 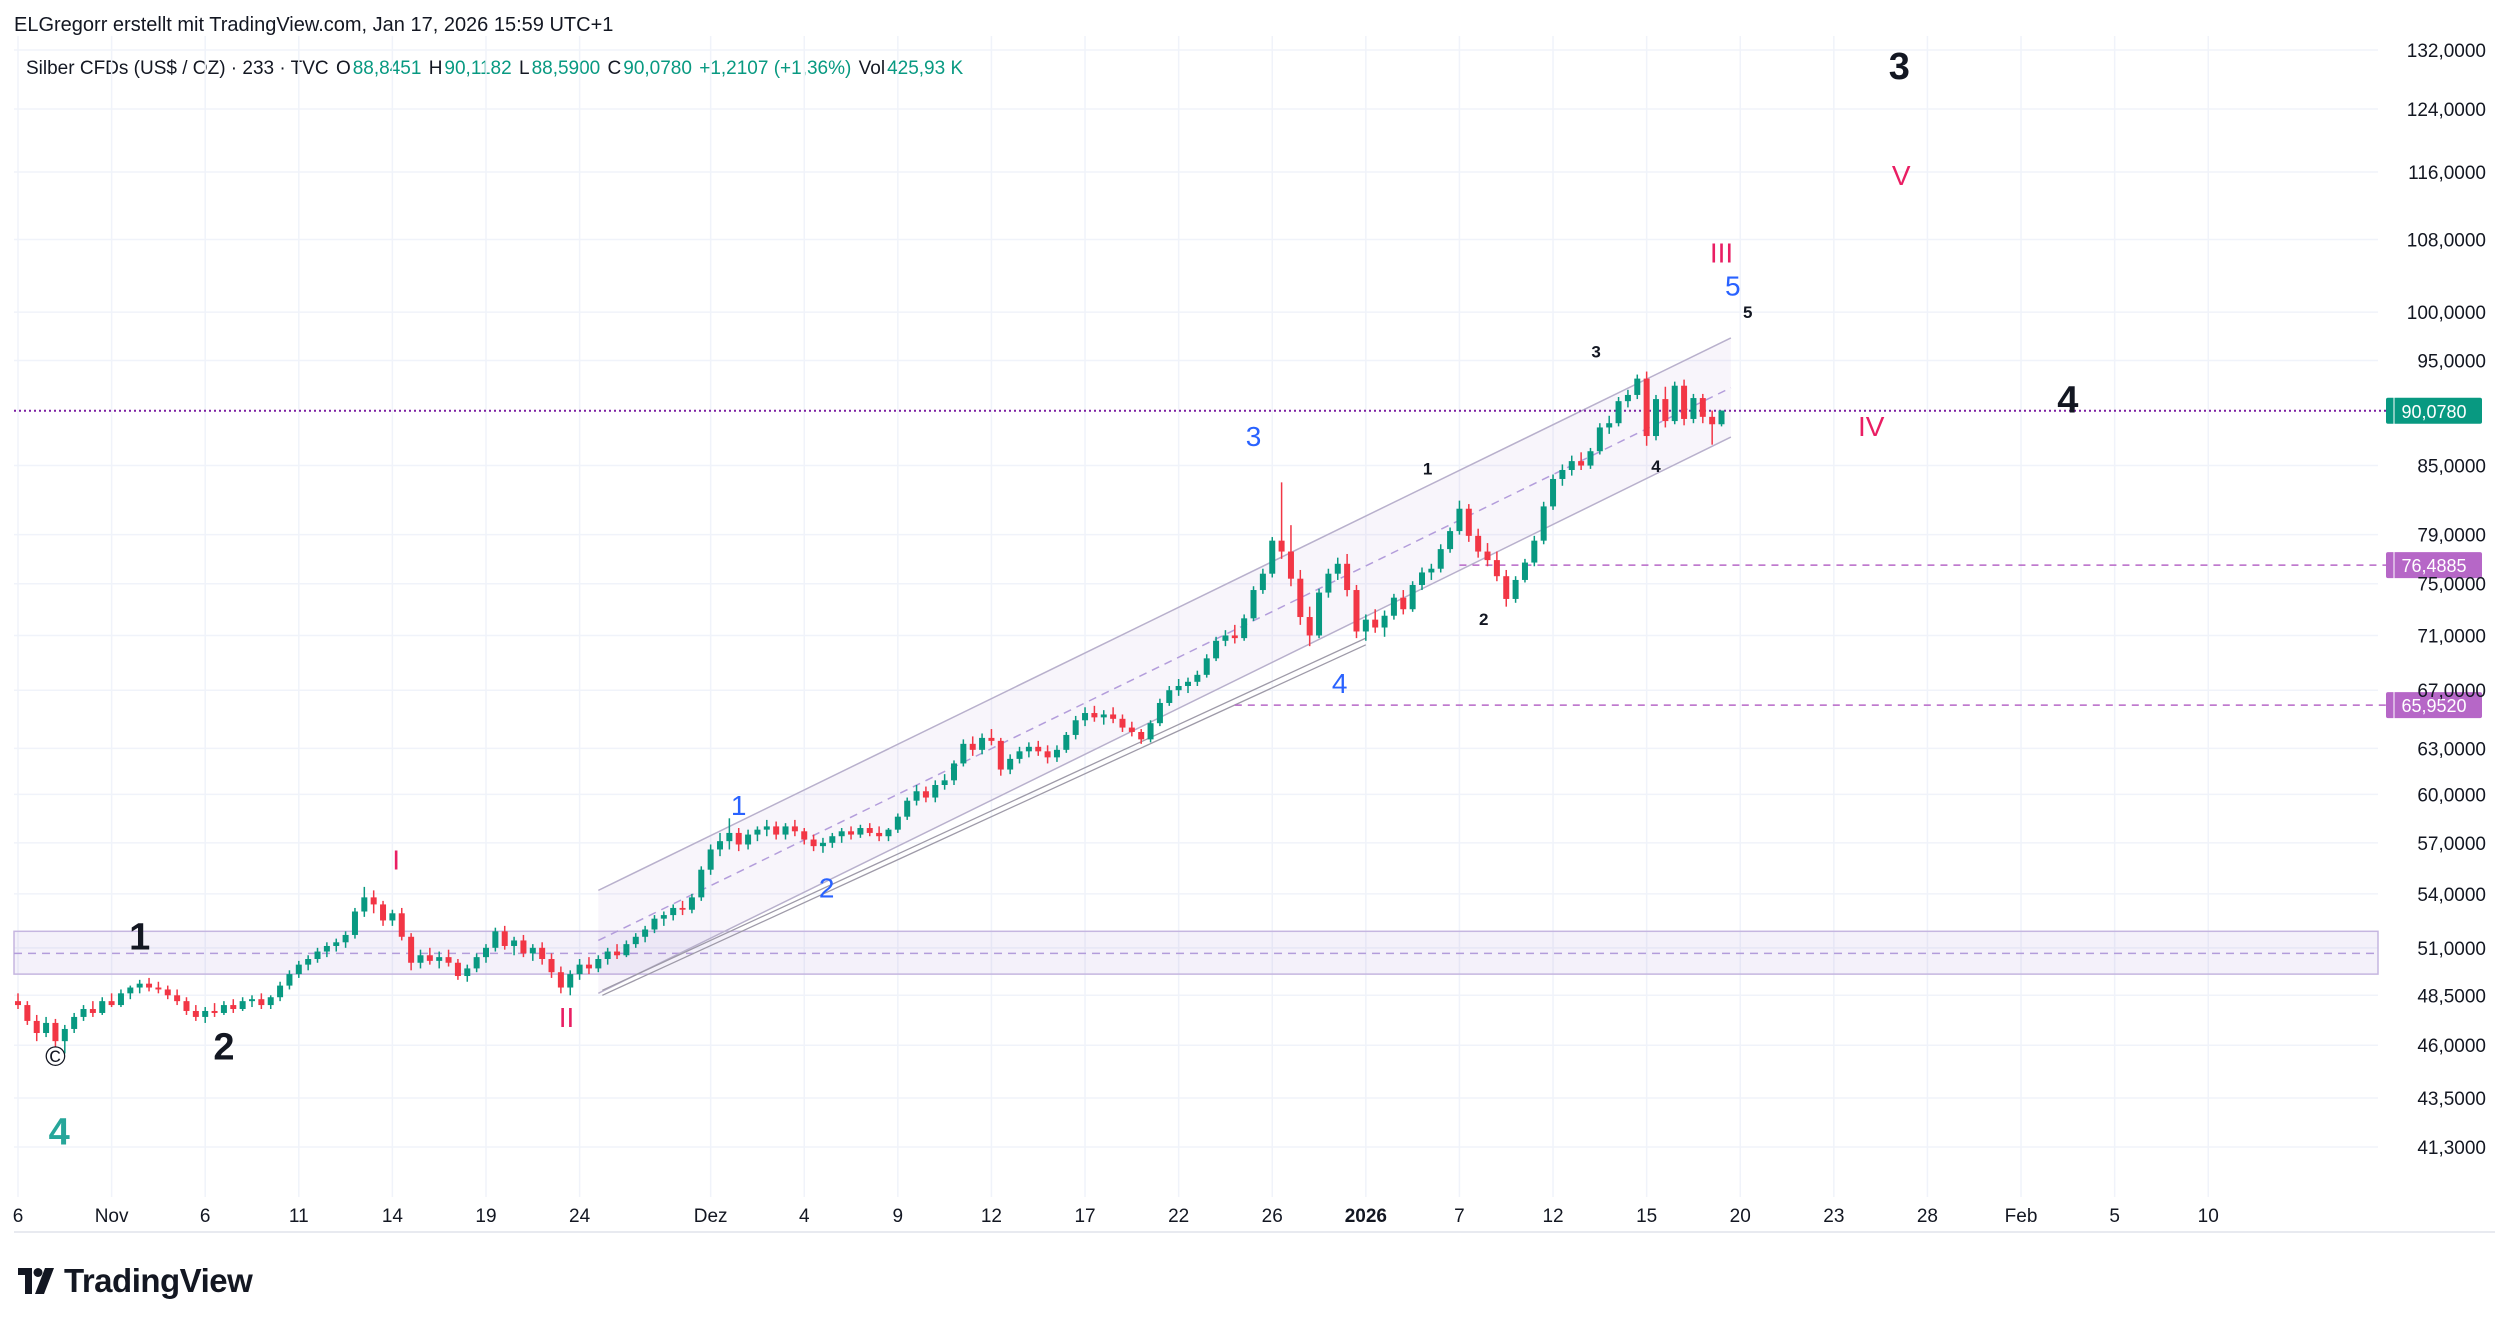 I want to click on y-tick-label: 54,0000, so click(x=2451, y=895).